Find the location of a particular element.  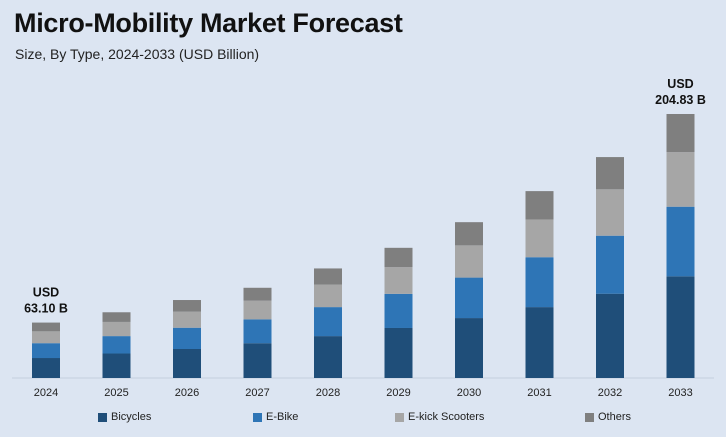

legend-label-e-kick-scooters: E-kick Scooters is located at coordinates (446, 417).